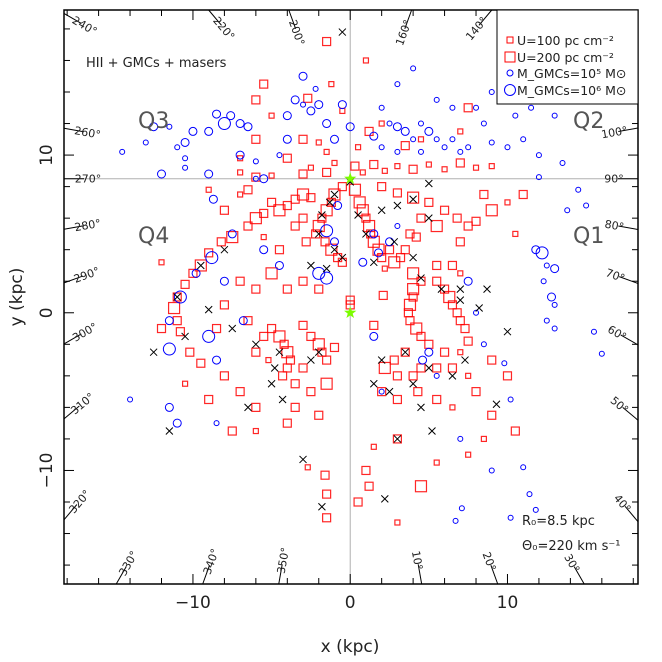 This screenshot has height=662, width=662. What do you see at coordinates (615, 275) in the screenshot?
I see `longitude-label-70: 70°` at bounding box center [615, 275].